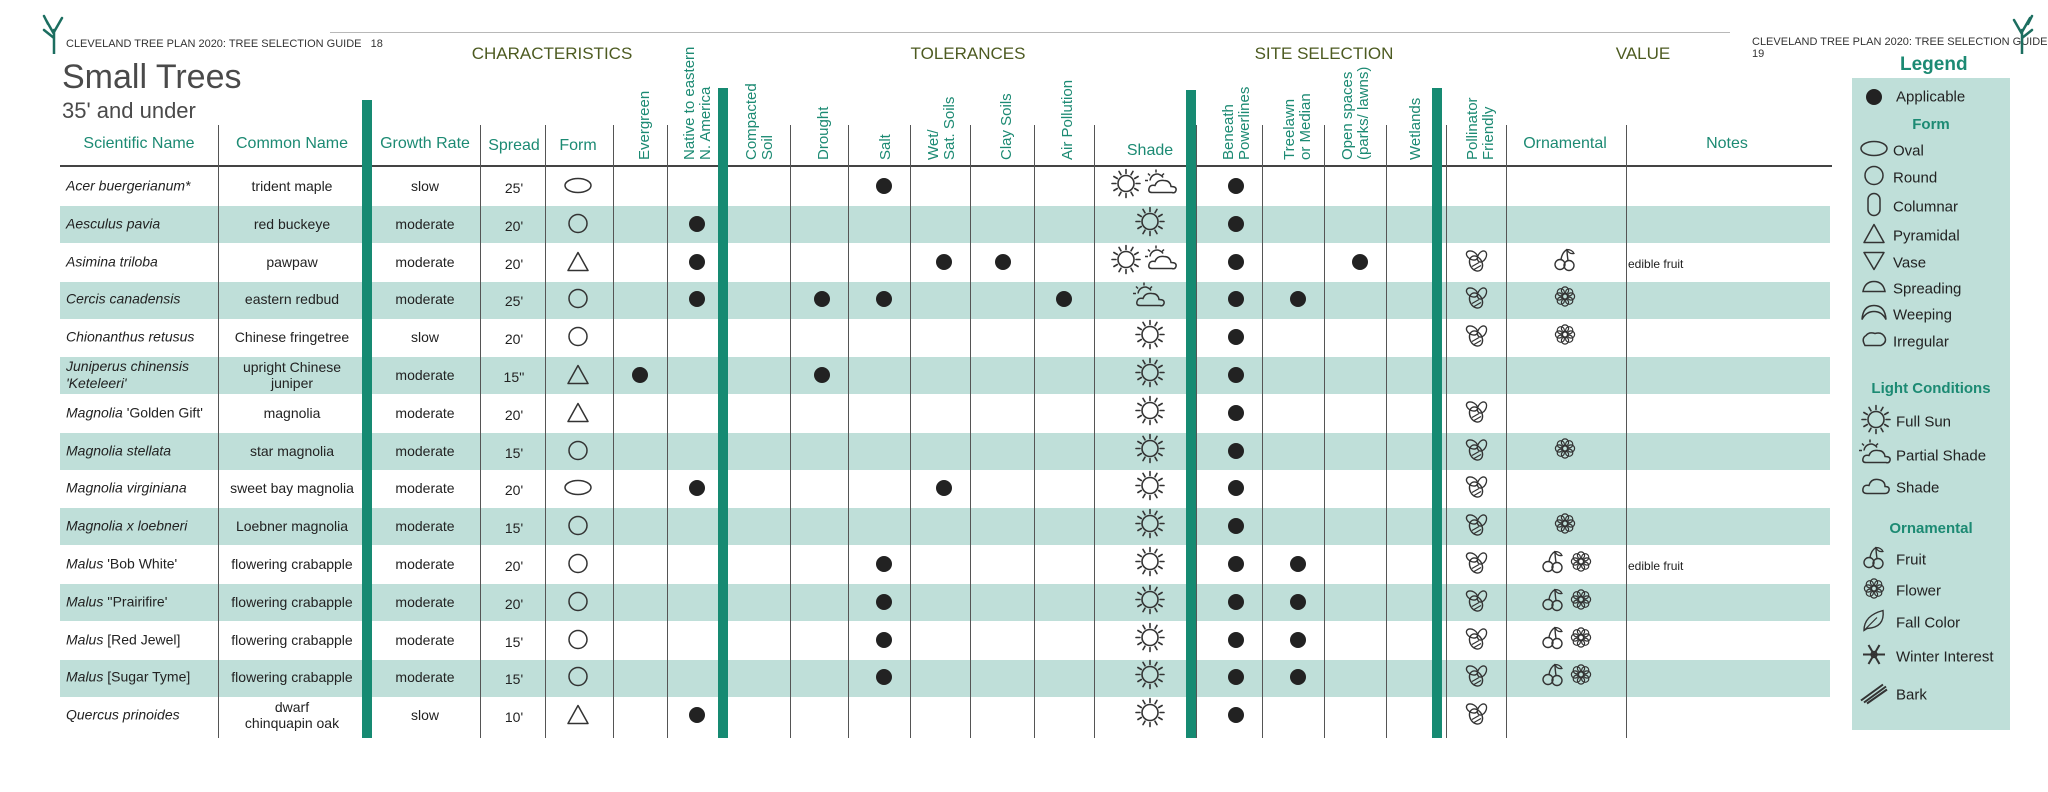 Image resolution: width=2048 pixels, height=792 pixels. I want to click on cultivar-name: ''Prairifire', so click(135, 601).